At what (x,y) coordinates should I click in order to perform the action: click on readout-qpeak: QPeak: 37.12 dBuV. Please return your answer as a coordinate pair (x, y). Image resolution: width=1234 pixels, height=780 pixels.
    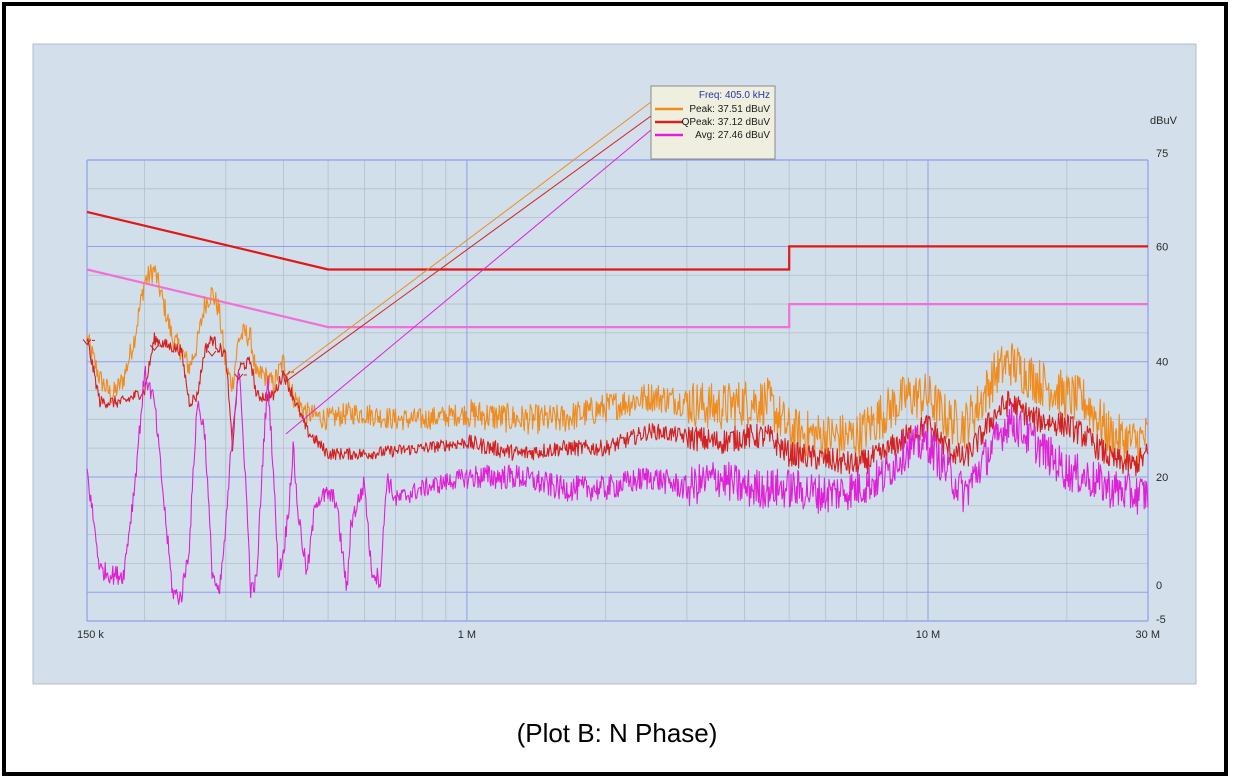
    Looking at the image, I should click on (726, 122).